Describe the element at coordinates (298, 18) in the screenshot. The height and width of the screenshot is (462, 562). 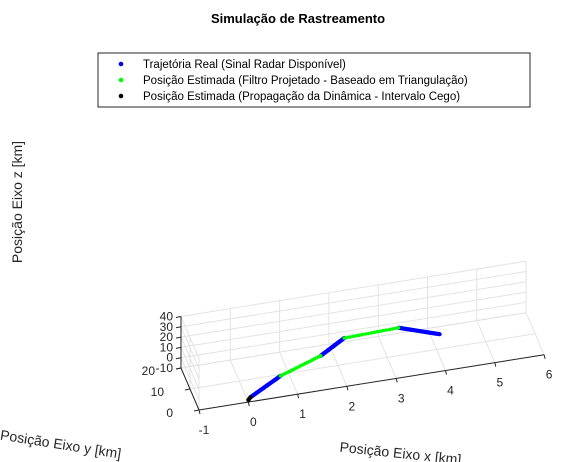
I see `chart-title: Simulação de Rastreamento` at that location.